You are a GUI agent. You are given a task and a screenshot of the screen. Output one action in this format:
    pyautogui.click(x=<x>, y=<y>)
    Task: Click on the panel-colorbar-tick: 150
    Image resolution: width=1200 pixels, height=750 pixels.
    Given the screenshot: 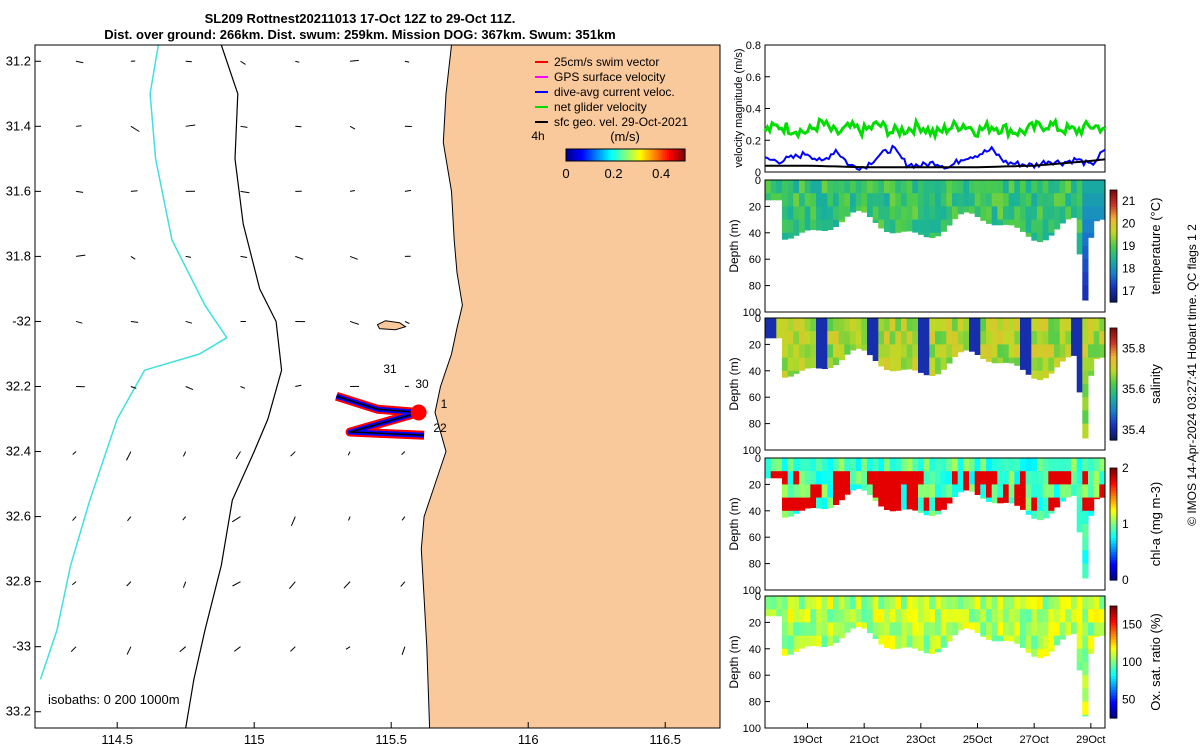 What is the action you would take?
    pyautogui.click(x=1132, y=625)
    